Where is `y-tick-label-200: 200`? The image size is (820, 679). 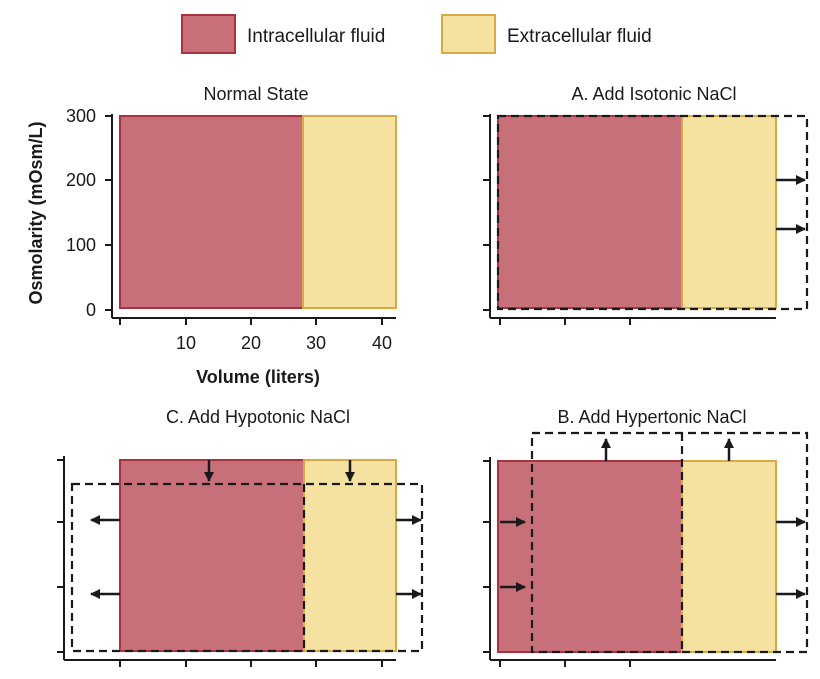 y-tick-label-200: 200 is located at coordinates (81, 180).